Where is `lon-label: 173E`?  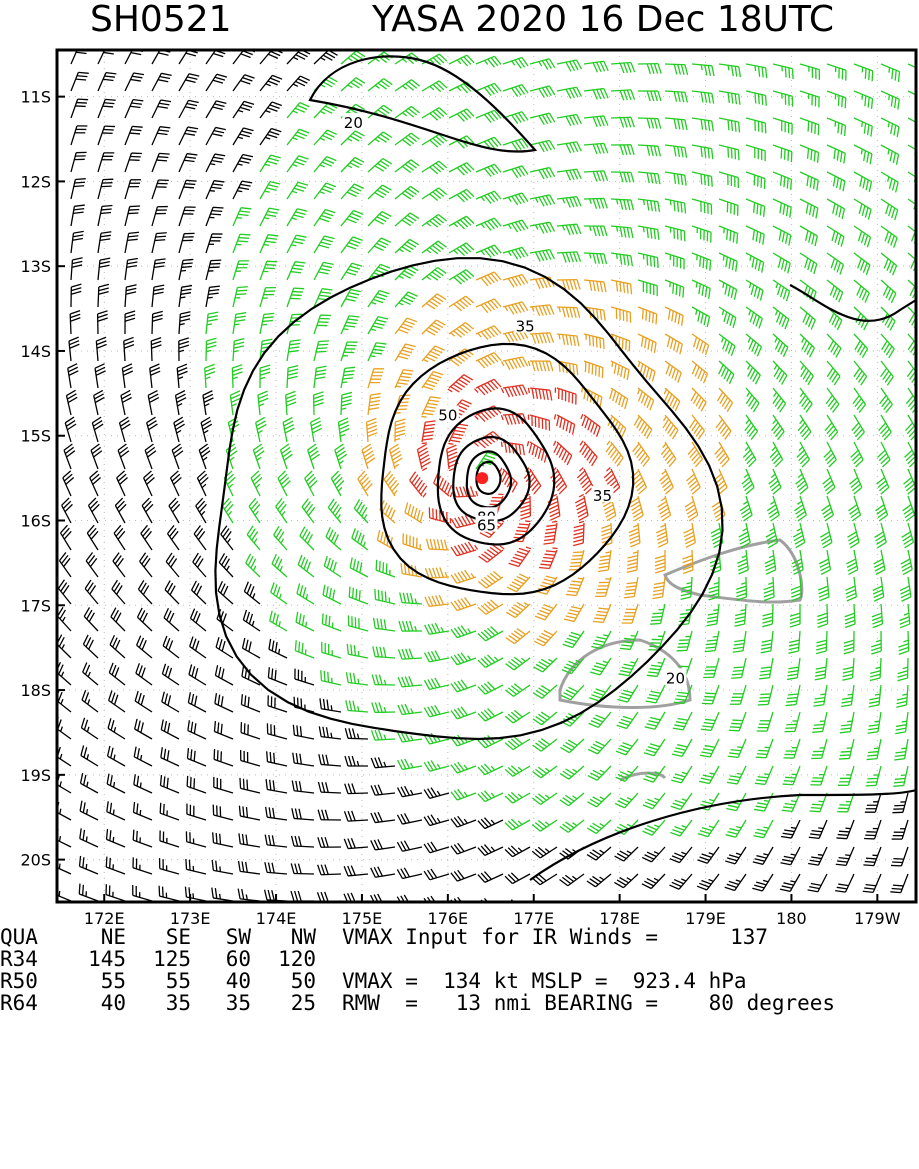 lon-label: 173E is located at coordinates (190, 917).